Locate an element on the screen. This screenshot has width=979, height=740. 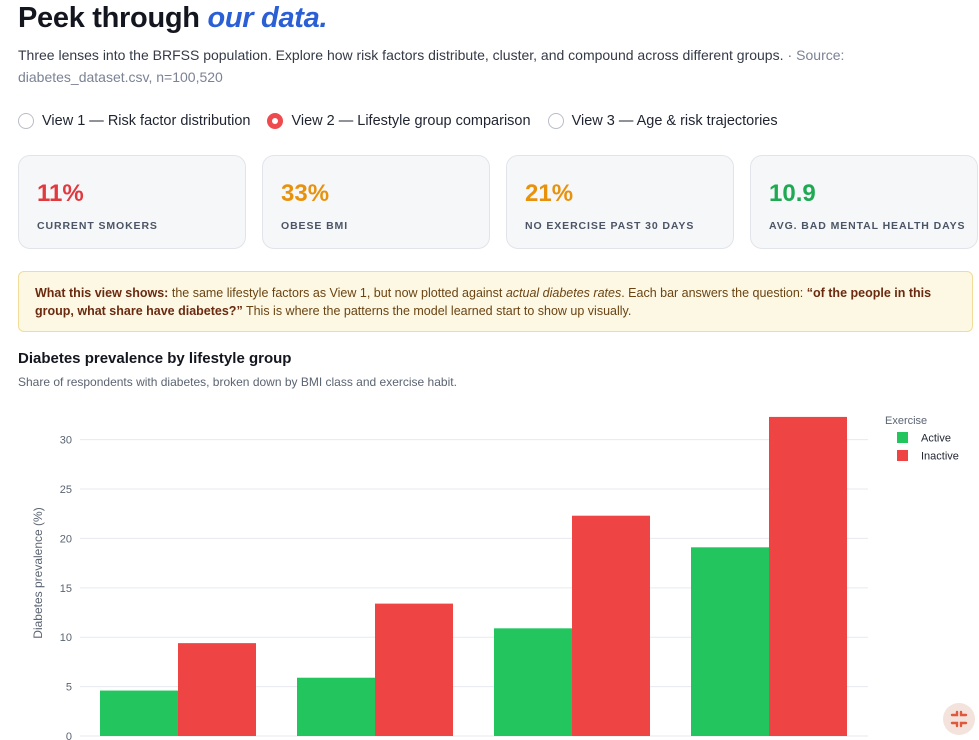
y-tick-label: 20 is located at coordinates (66, 539).